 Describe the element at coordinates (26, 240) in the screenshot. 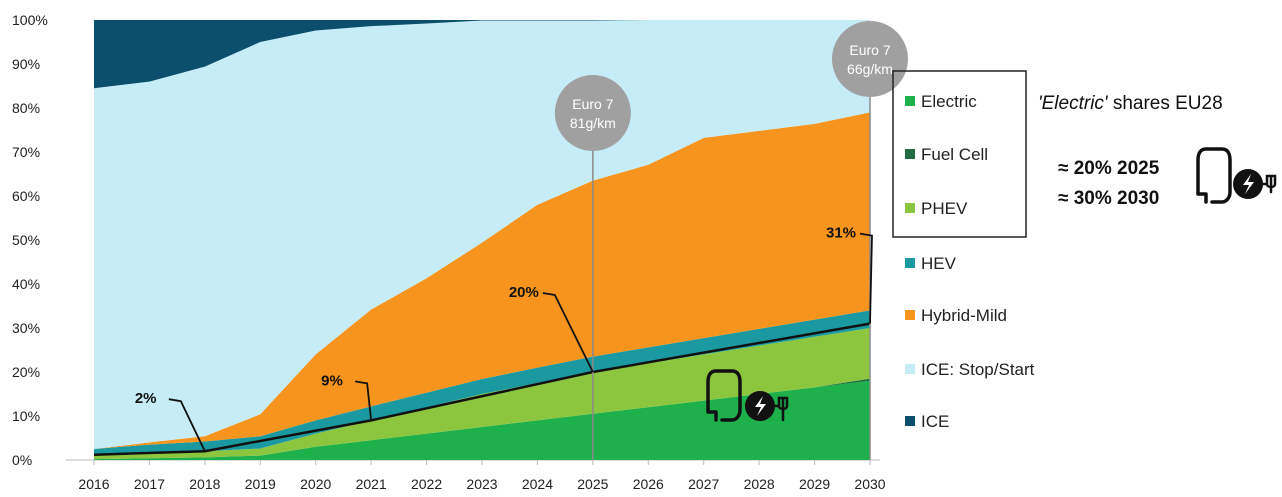

I see `y-tick-label: 50%` at that location.